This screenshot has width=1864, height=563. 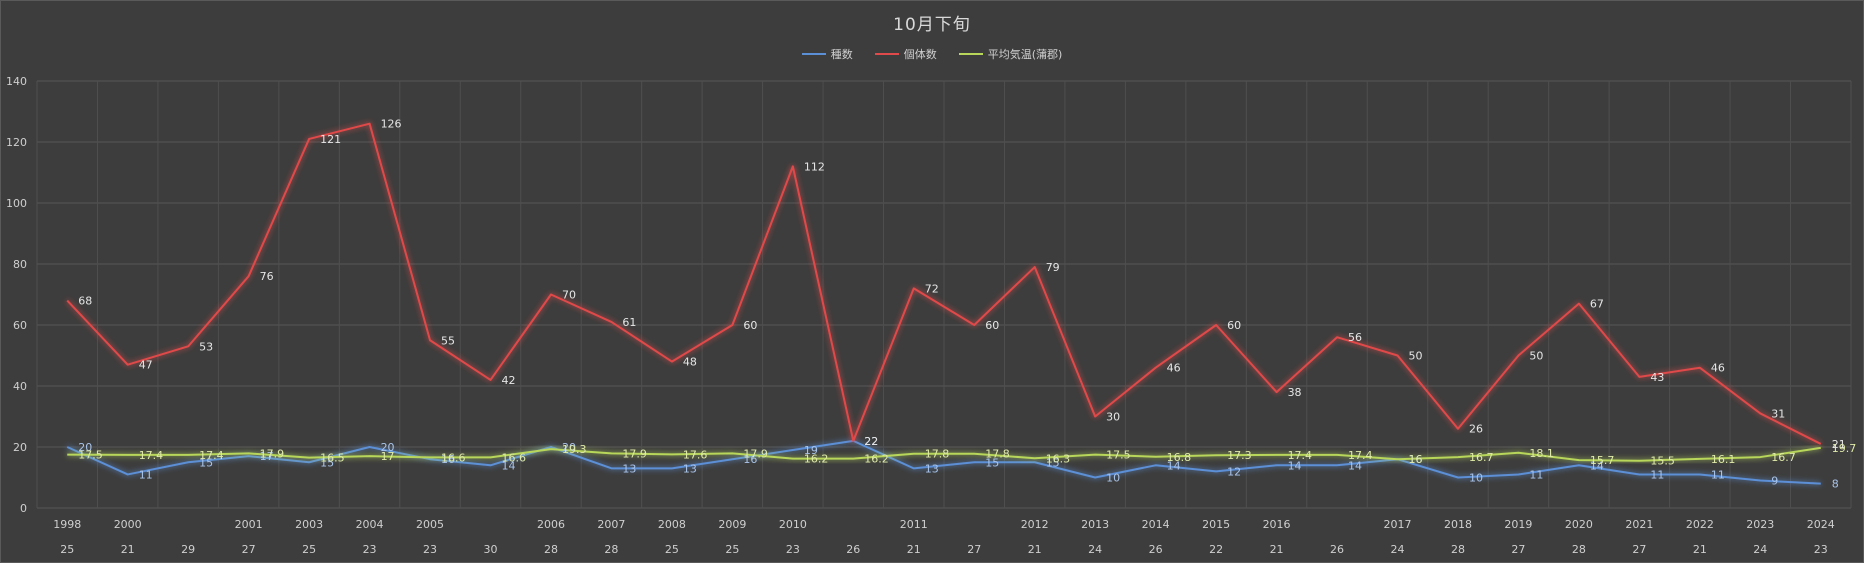 I want to click on data-label: 17.5, so click(x=1118, y=455).